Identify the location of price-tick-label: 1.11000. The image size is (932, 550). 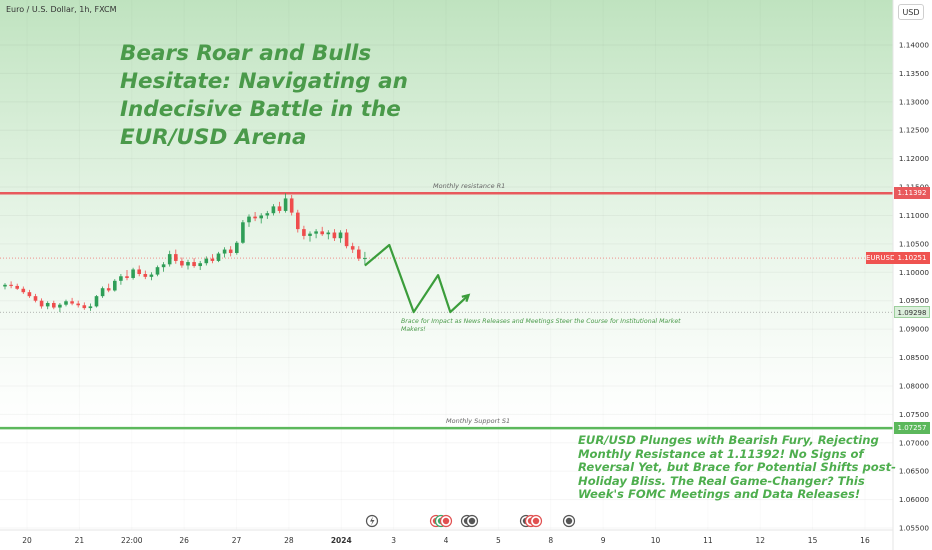
(914, 215).